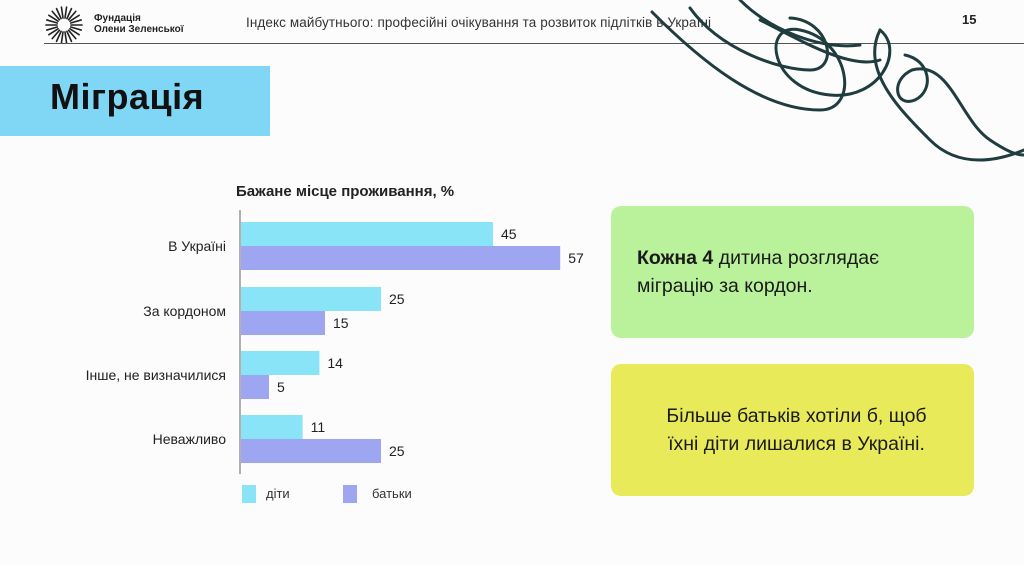 The image size is (1024, 566). I want to click on page-number: 15, so click(969, 19).